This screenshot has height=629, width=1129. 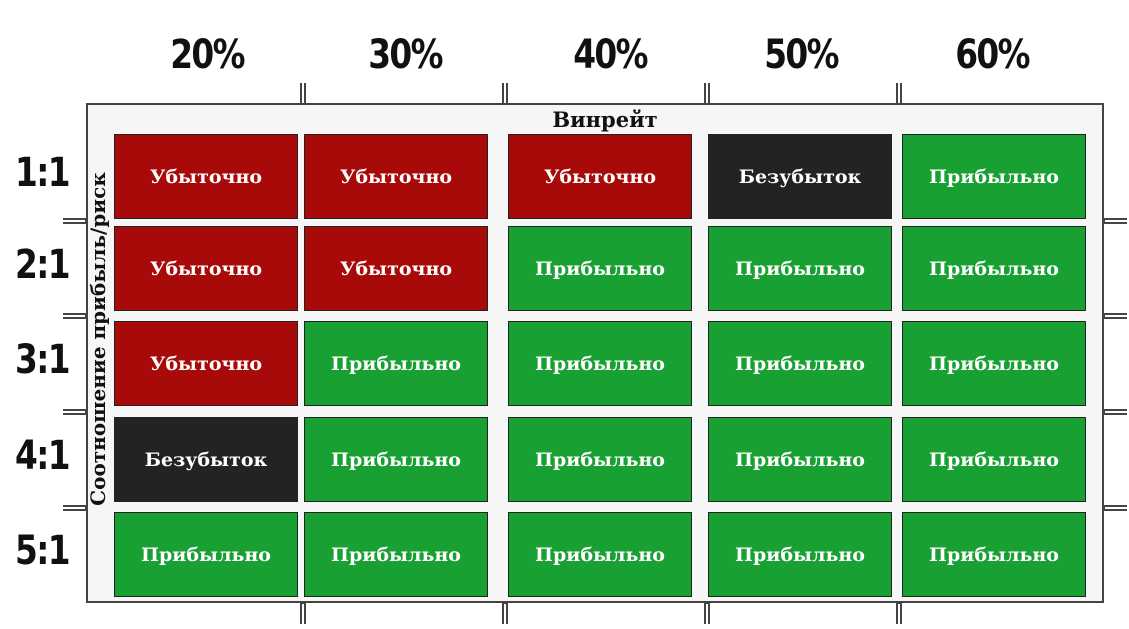 I want to click on row-header-1: 1:1, so click(x=42, y=173).